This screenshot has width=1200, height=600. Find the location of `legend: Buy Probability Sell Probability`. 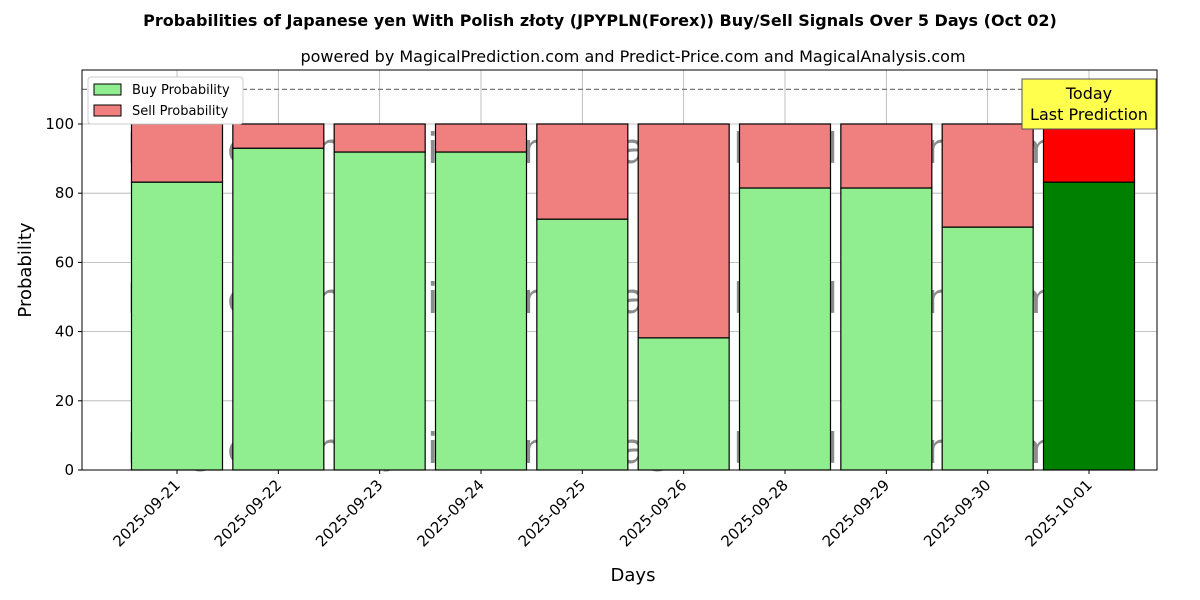

legend: Buy Probability Sell Probability is located at coordinates (165, 100).